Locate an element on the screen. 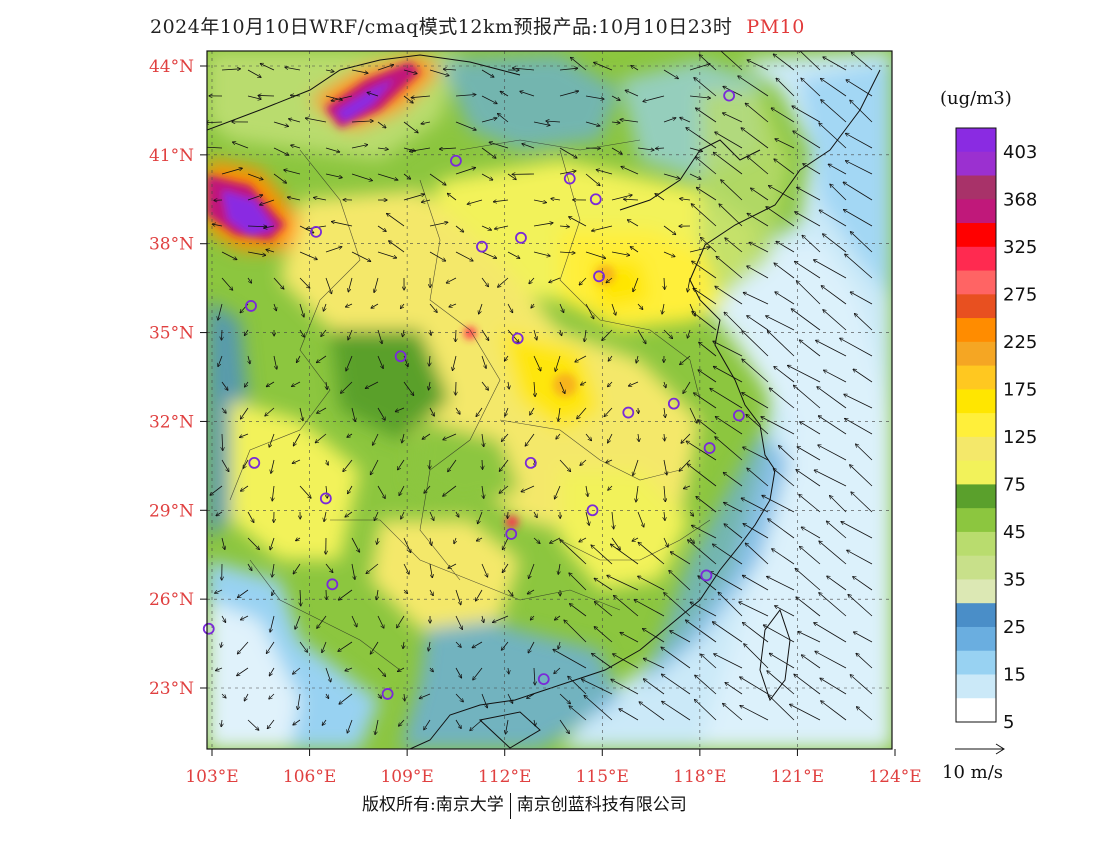 The width and height of the screenshot is (1100, 850). copyright-text: 版权所有:南京大学 is located at coordinates (433, 805).